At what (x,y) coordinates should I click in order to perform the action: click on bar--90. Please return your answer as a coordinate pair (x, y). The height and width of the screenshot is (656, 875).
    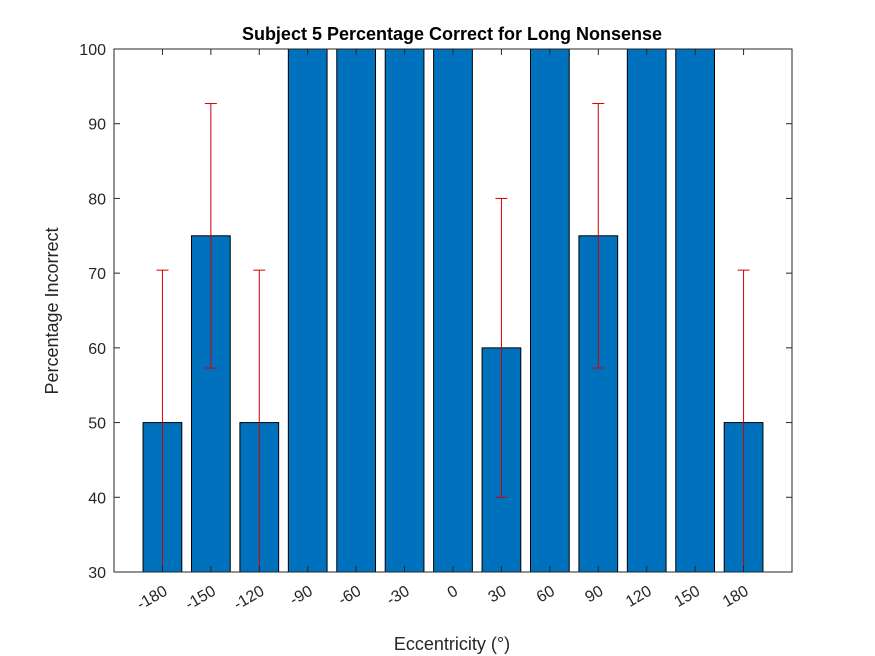
    Looking at the image, I should click on (307, 310).